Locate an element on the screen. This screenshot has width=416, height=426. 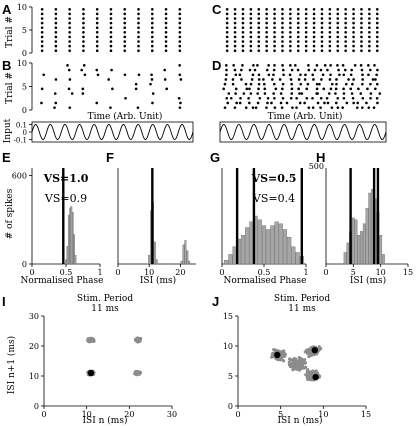
panel-label-b: B is located at coordinates (6, 65).